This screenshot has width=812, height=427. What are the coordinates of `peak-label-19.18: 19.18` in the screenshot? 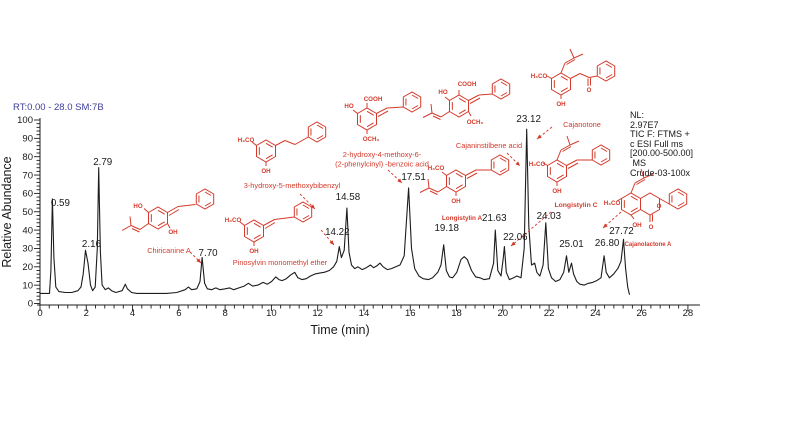 It's located at (446, 228).